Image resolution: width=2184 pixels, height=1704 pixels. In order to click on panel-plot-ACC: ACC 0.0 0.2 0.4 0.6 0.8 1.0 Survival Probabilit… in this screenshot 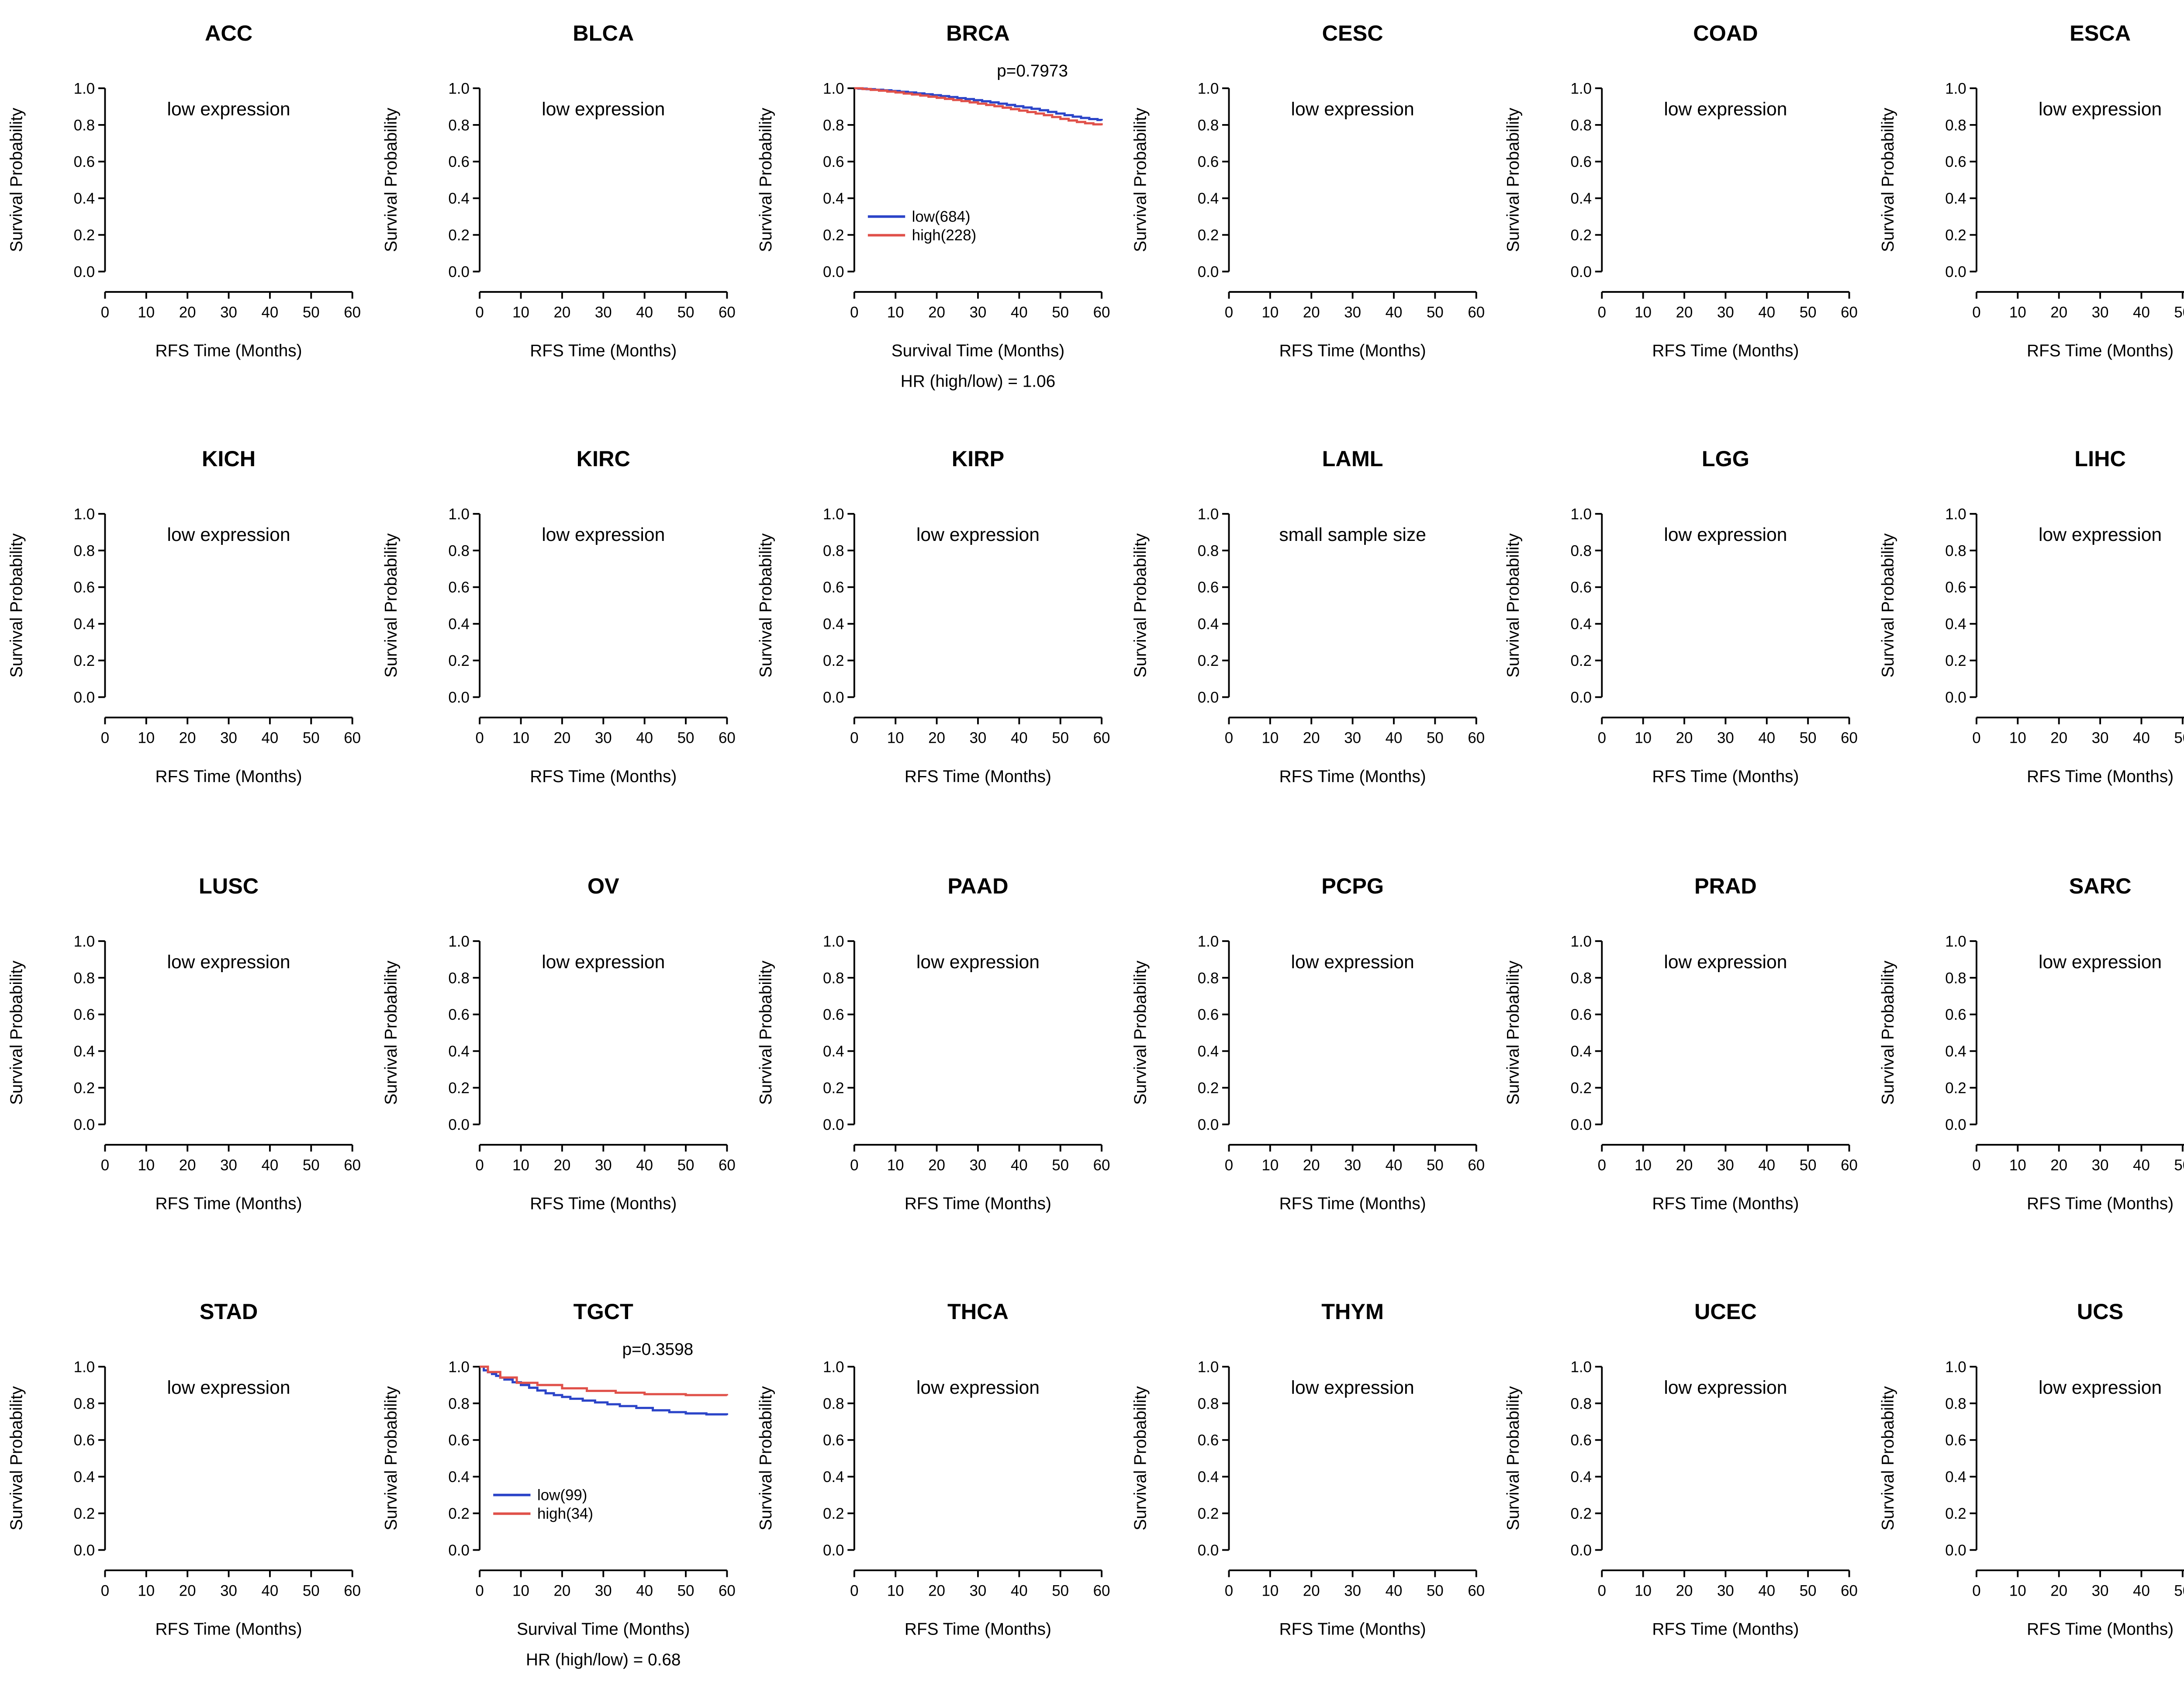, I will do `click(184, 190)`.